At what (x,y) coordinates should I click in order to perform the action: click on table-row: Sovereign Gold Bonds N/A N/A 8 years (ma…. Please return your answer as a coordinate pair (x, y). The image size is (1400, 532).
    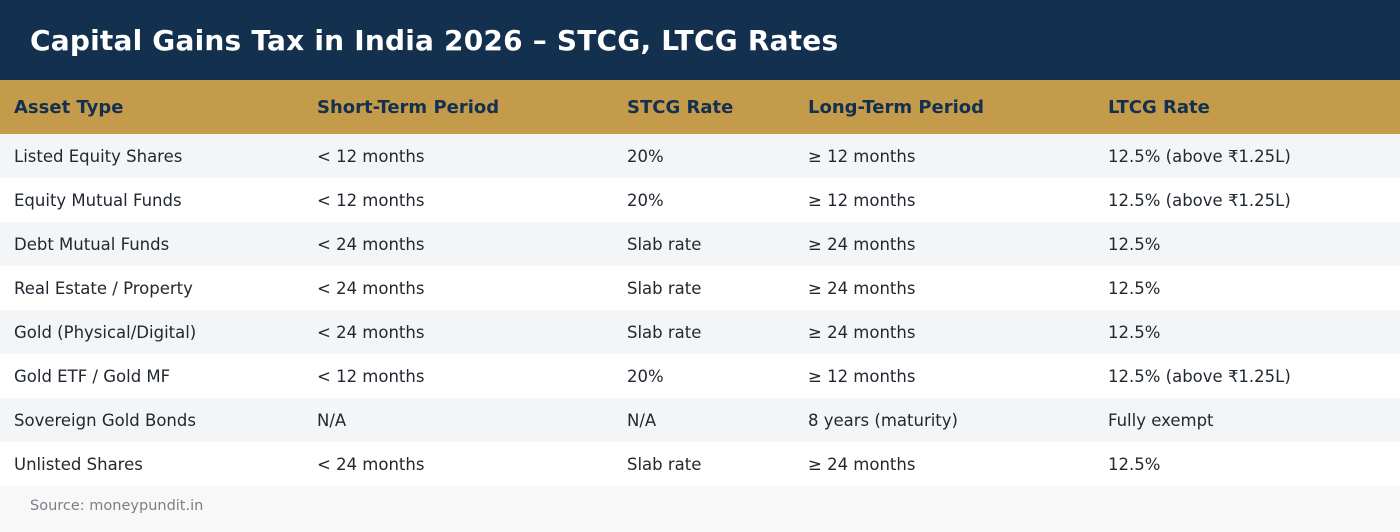
    Looking at the image, I should click on (700, 420).